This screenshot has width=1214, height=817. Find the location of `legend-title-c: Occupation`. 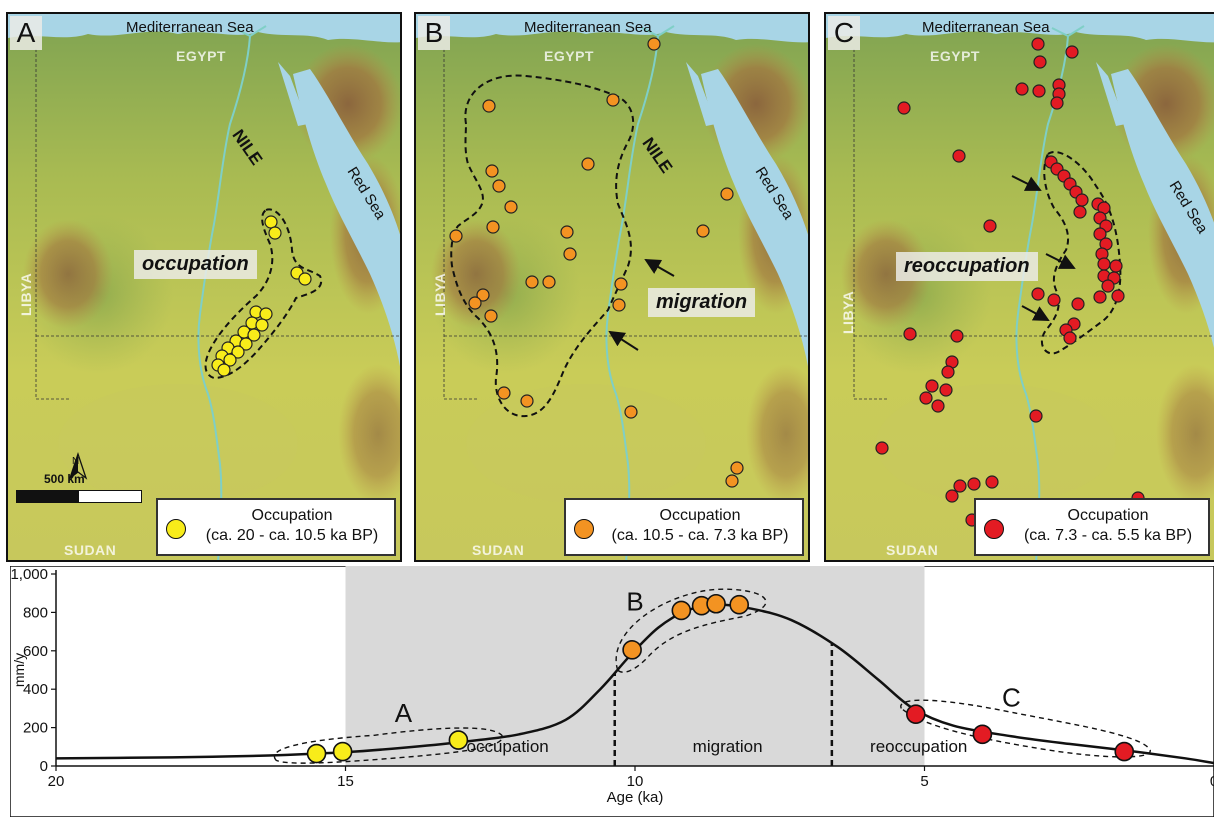

legend-title-c: Occupation is located at coordinates (1108, 515).